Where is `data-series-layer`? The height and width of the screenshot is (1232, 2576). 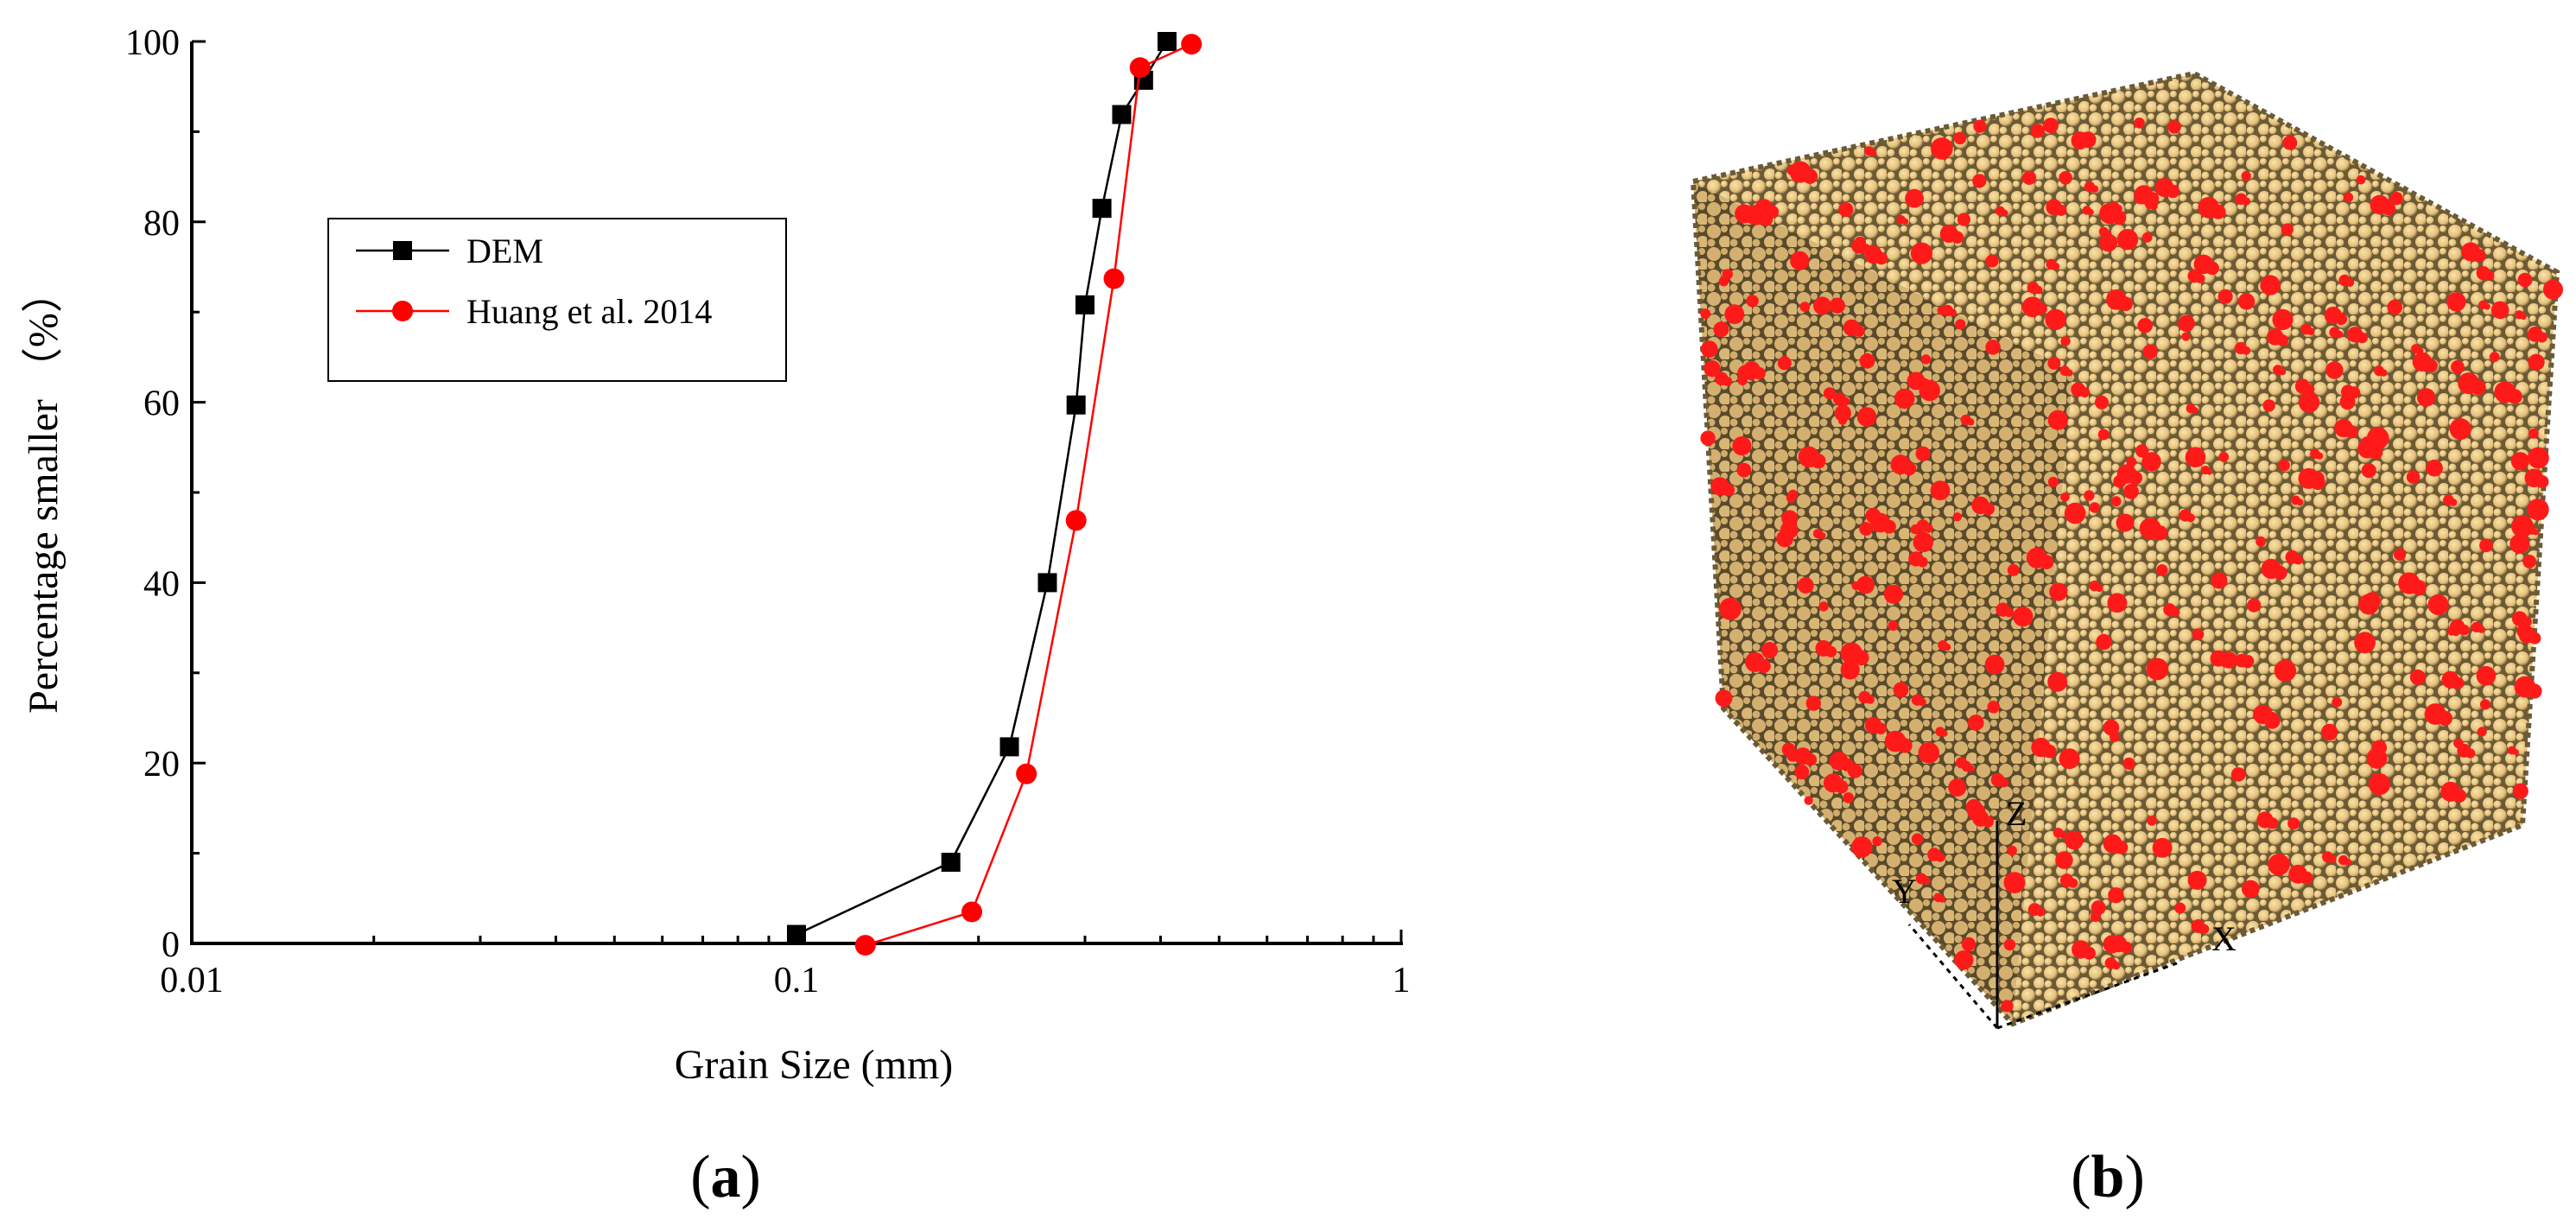
data-series-layer is located at coordinates (994, 494).